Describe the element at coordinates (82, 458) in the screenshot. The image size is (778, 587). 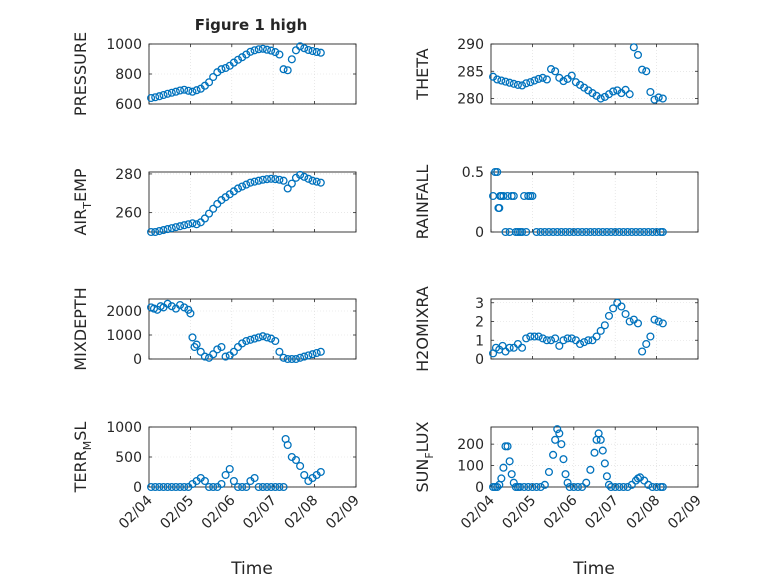
I see `y-axis-label: TERRMSL` at that location.